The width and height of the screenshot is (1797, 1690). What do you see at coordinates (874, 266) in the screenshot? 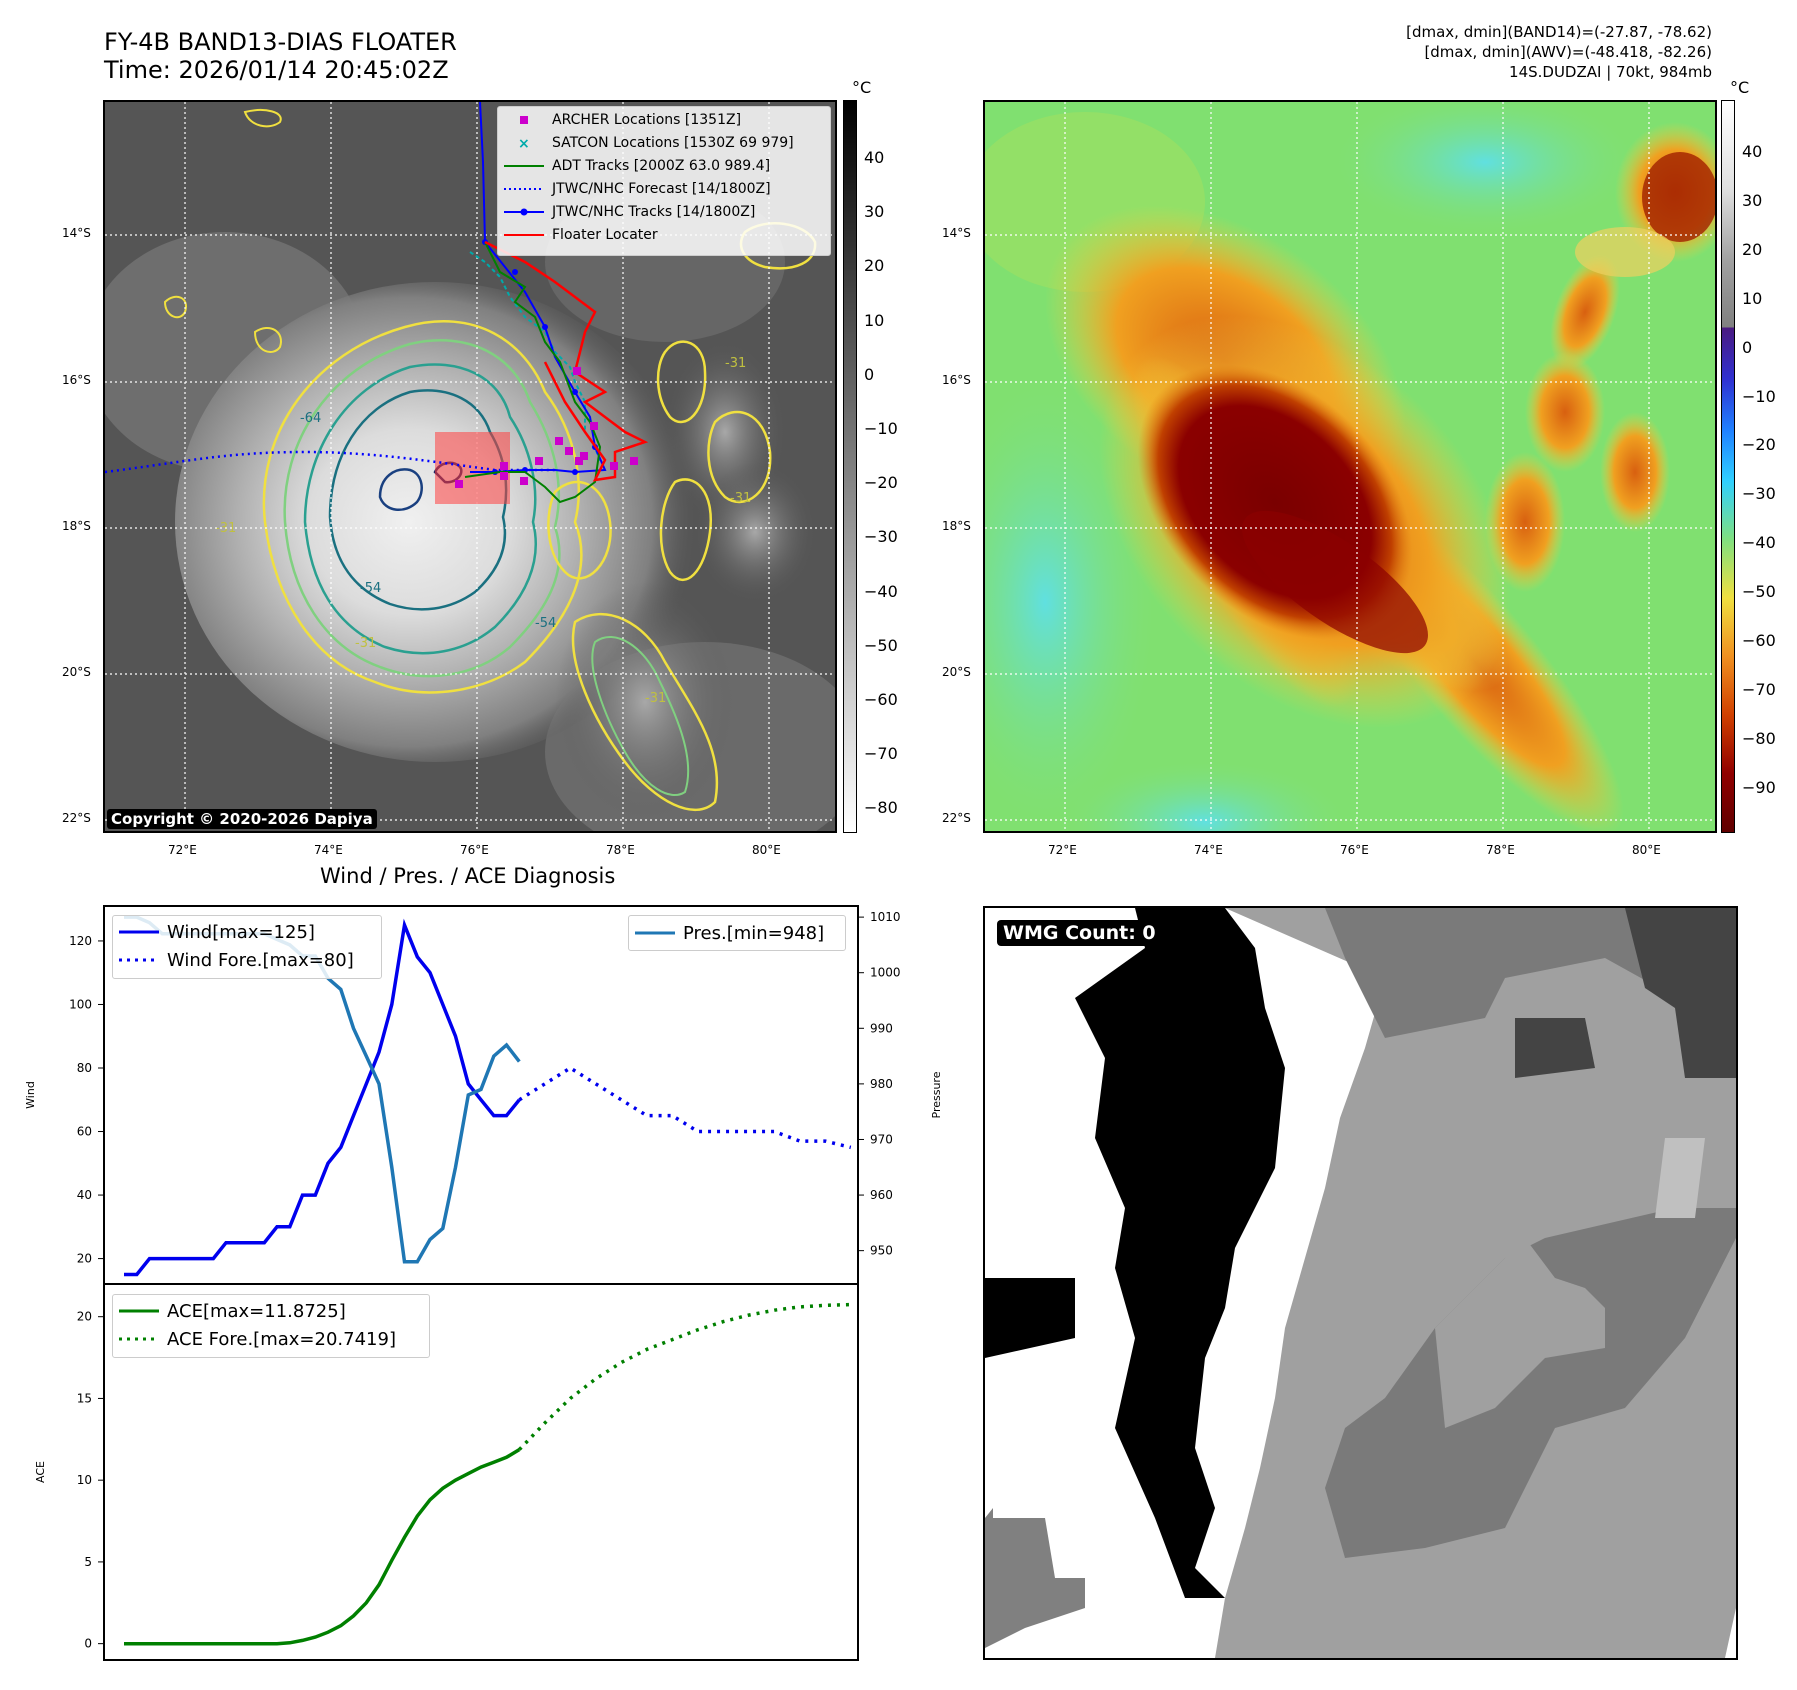
I see `ir-colorbar-tick: 20` at bounding box center [874, 266].